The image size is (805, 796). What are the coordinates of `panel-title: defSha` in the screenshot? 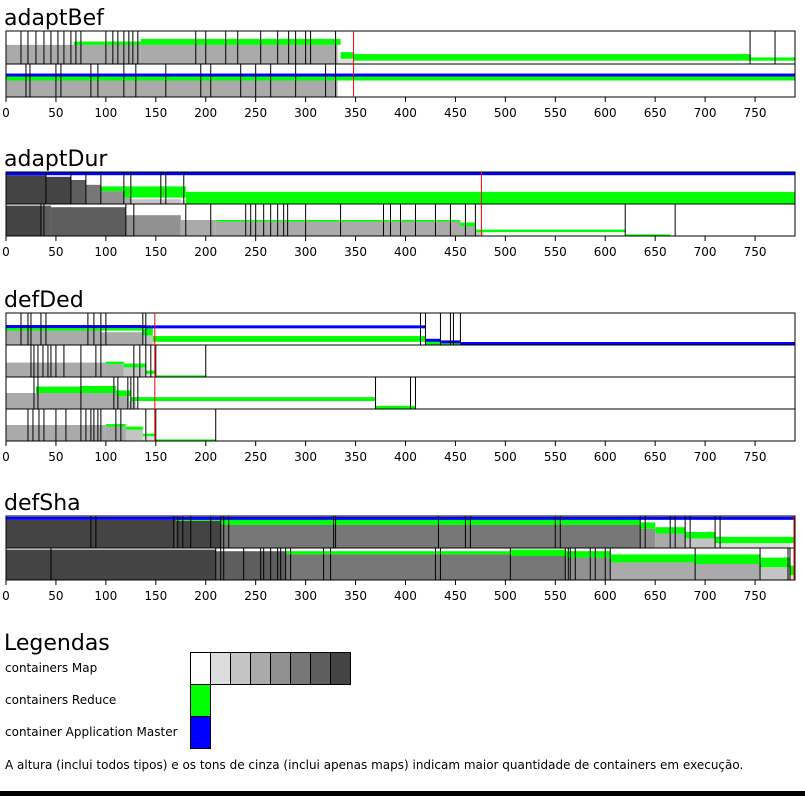 It's located at (42, 503).